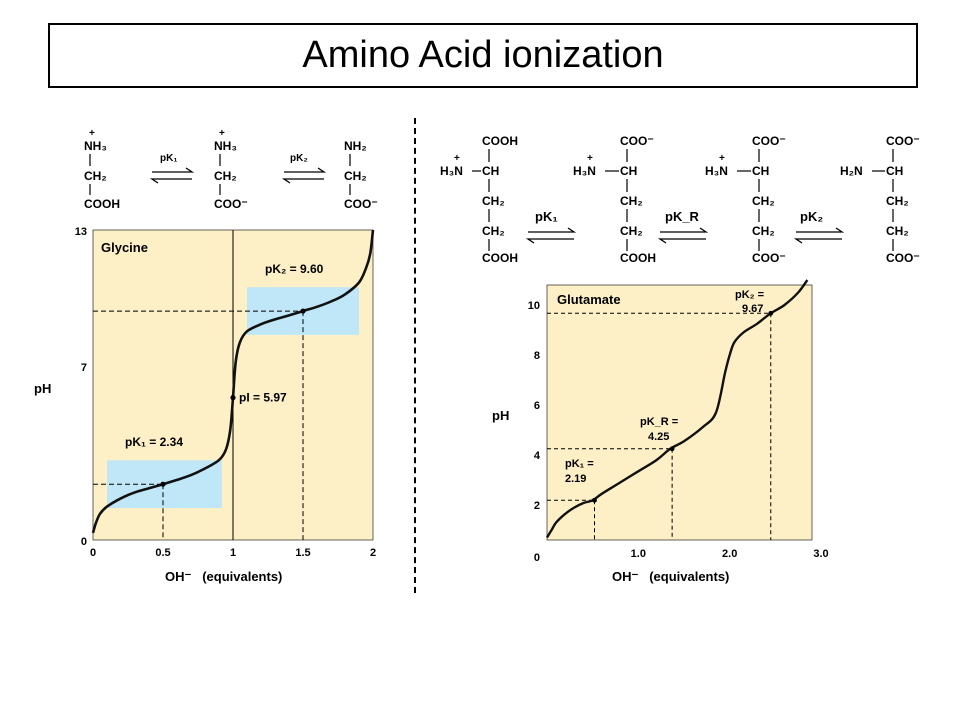 This screenshot has width=960, height=720. What do you see at coordinates (820, 554) in the screenshot?
I see `x-tick-3.0: 3.0` at bounding box center [820, 554].